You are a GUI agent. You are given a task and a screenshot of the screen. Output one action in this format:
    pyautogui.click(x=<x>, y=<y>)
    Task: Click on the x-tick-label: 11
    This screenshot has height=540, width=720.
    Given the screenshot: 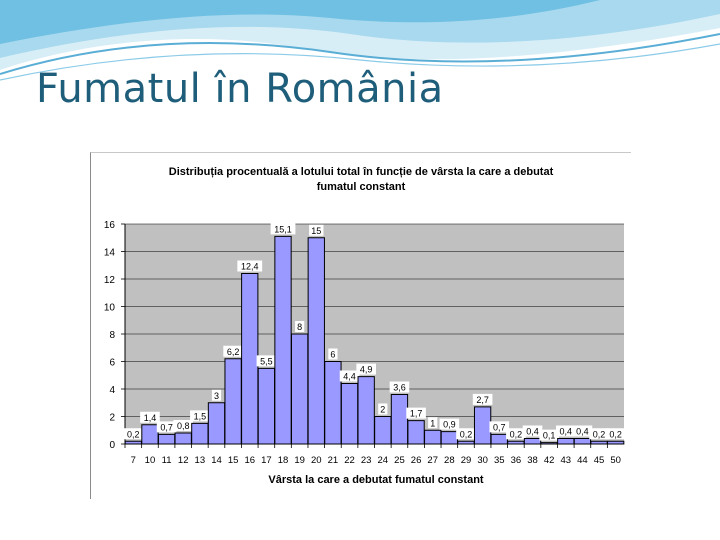 What is the action you would take?
    pyautogui.click(x=167, y=460)
    